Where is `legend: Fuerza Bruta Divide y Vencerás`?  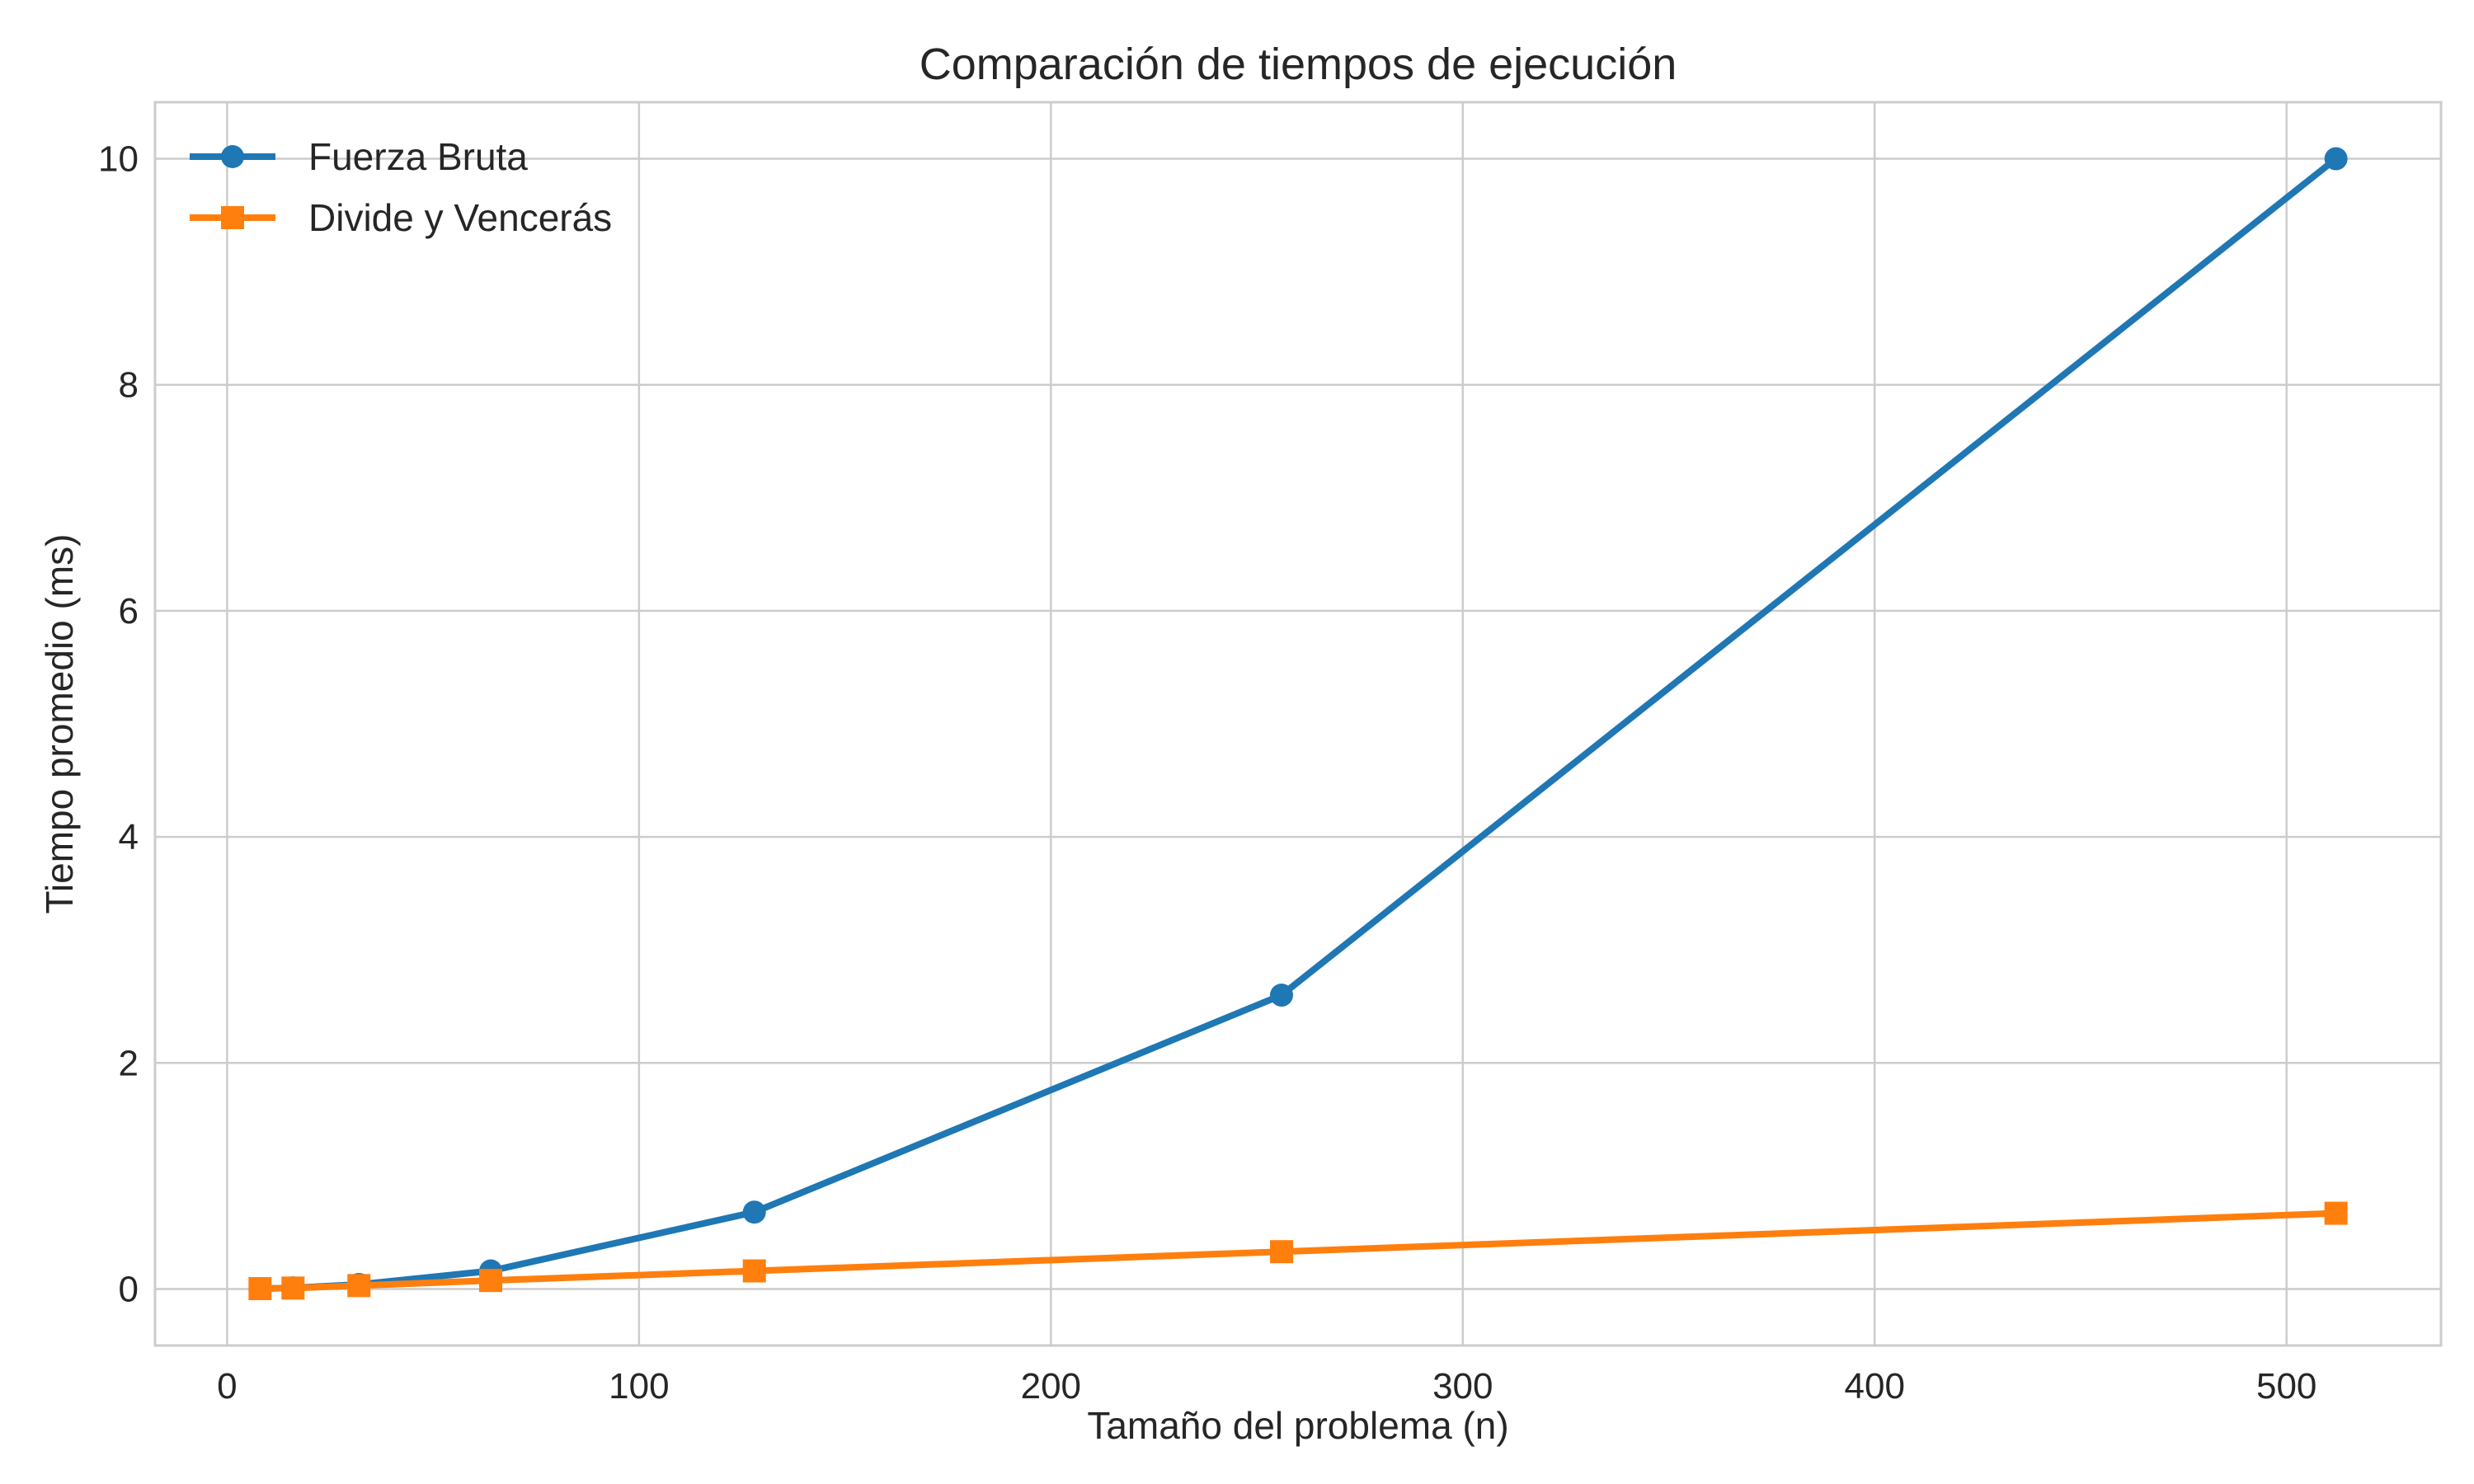 legend: Fuerza Bruta Divide y Vencerás is located at coordinates (401, 187).